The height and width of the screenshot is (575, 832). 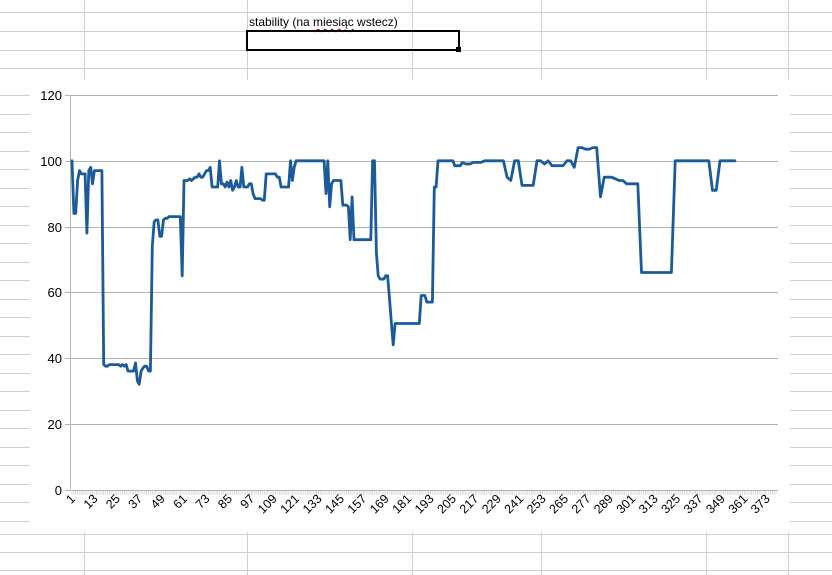 I want to click on x-tick-label-157: 157, so click(x=357, y=504).